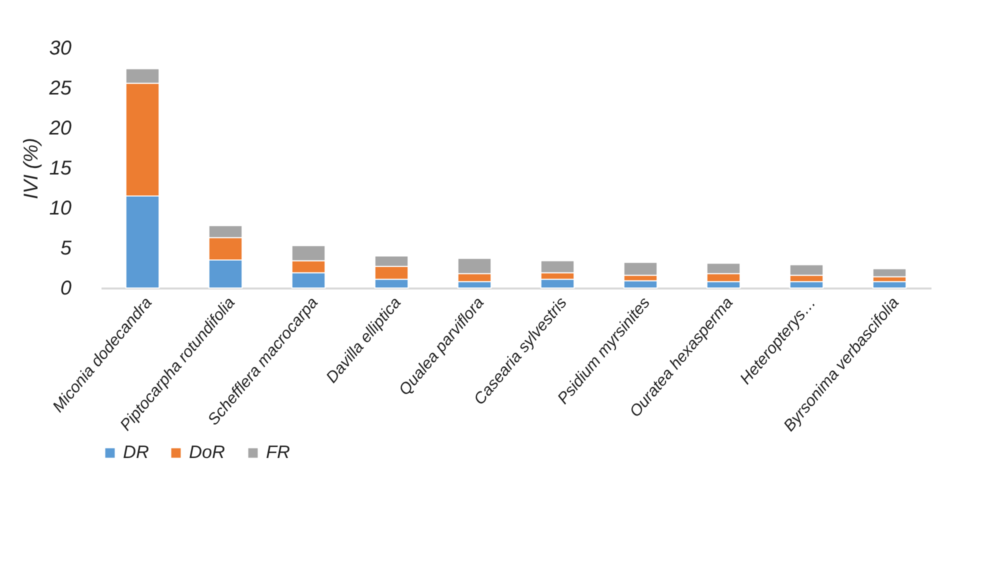  I want to click on y-tick-label: 20, so click(60, 129).